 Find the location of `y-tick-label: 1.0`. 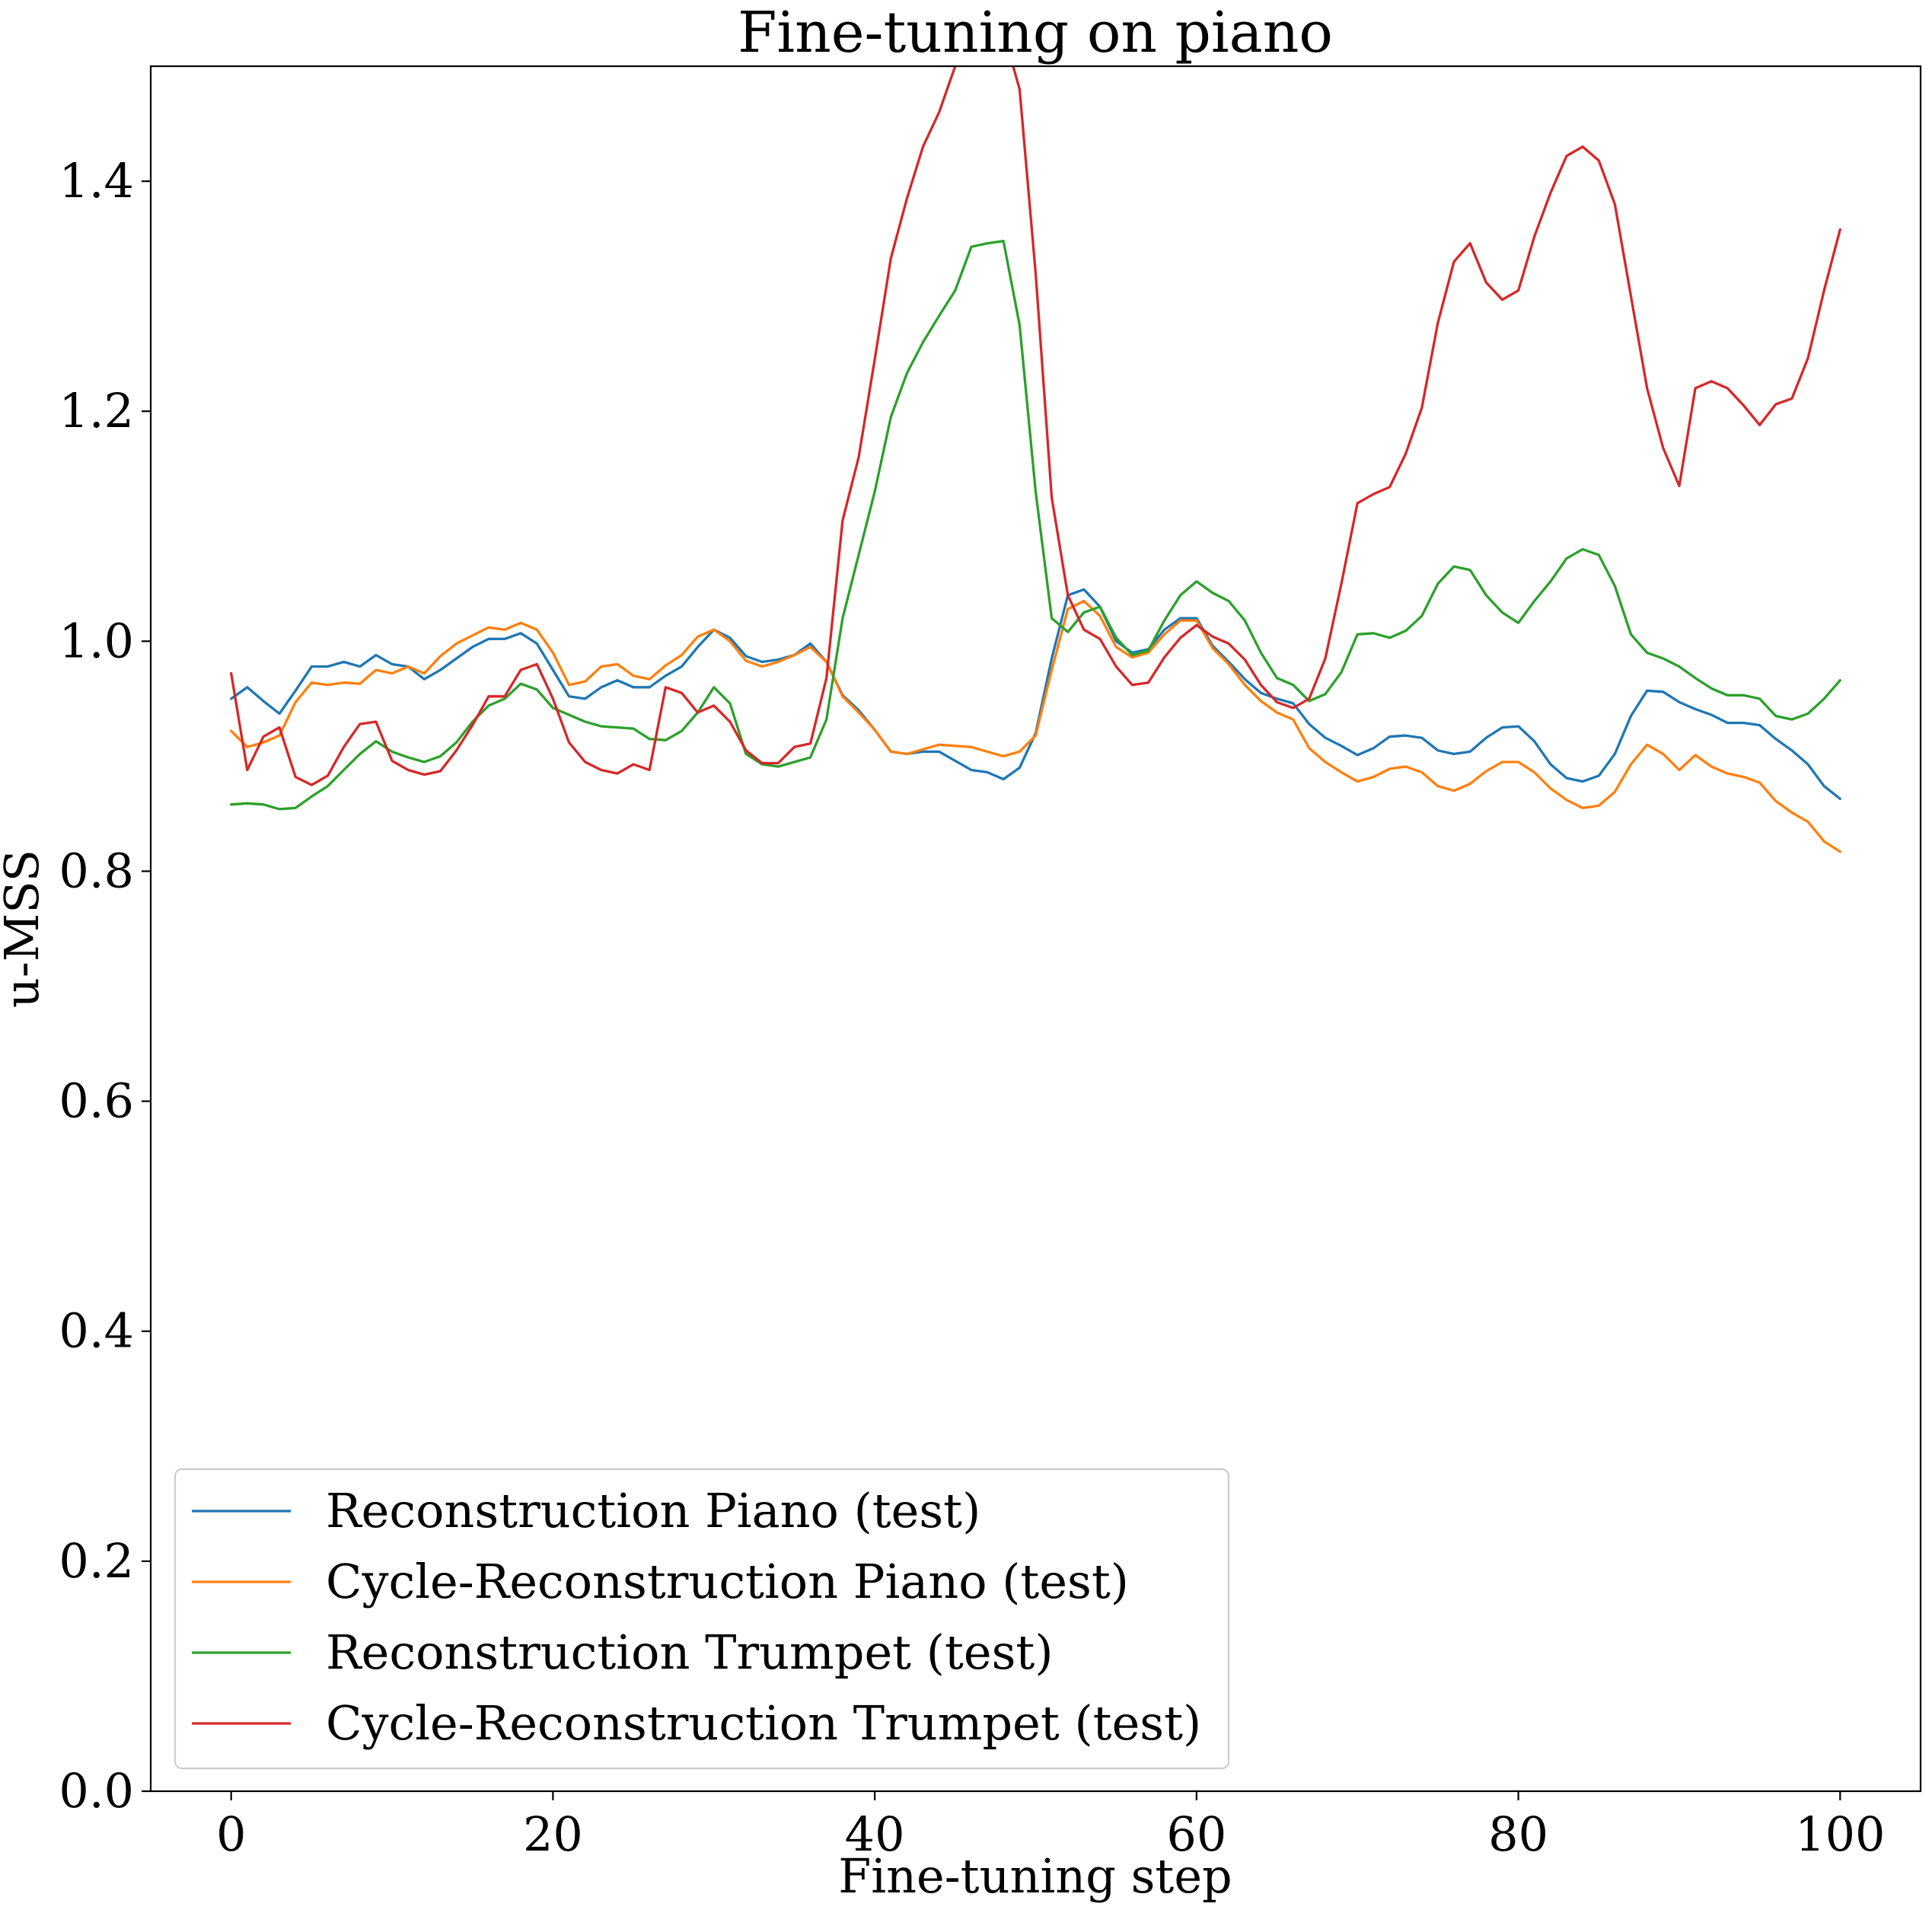

y-tick-label: 1.0 is located at coordinates (96, 640).